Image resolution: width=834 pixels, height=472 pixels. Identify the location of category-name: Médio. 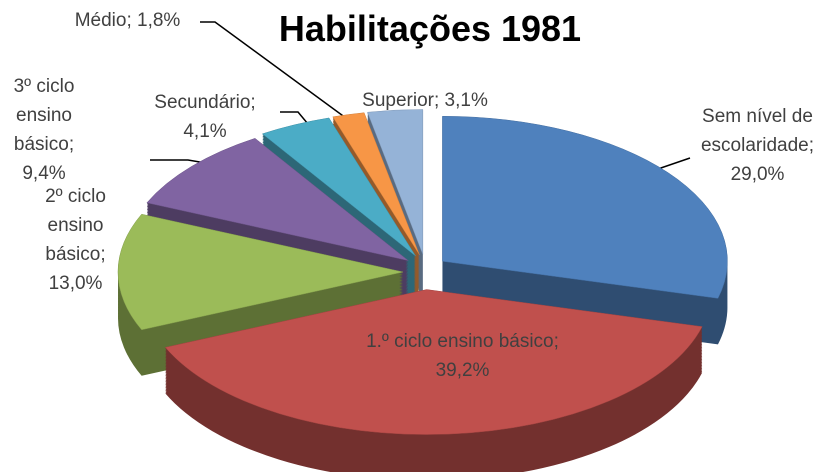
(100, 20).